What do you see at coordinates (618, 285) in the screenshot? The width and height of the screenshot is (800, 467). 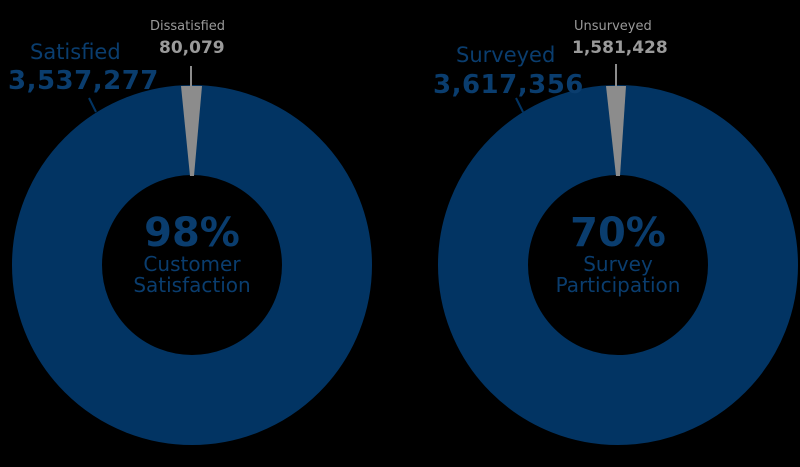 I see `participation-caption-line2: Participation` at bounding box center [618, 285].